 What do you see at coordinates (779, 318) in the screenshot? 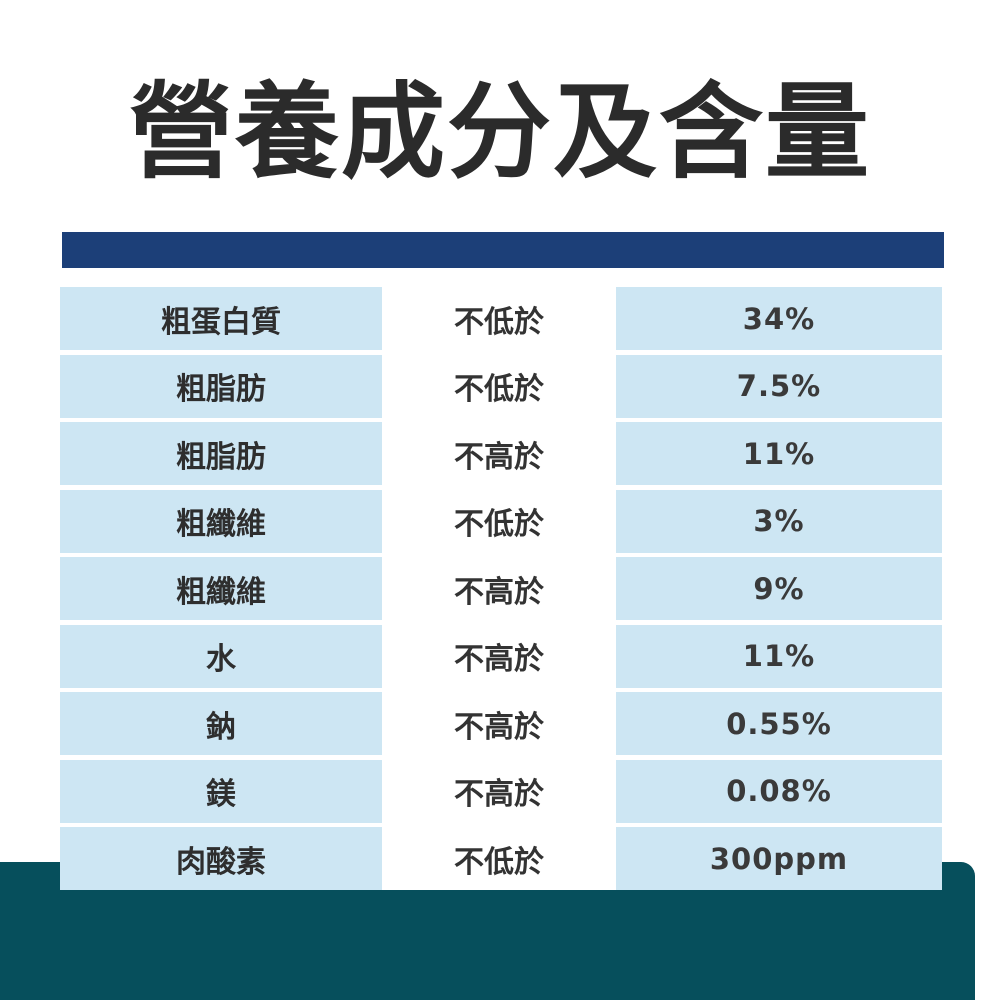
I see `nutrient-value: 34%` at bounding box center [779, 318].